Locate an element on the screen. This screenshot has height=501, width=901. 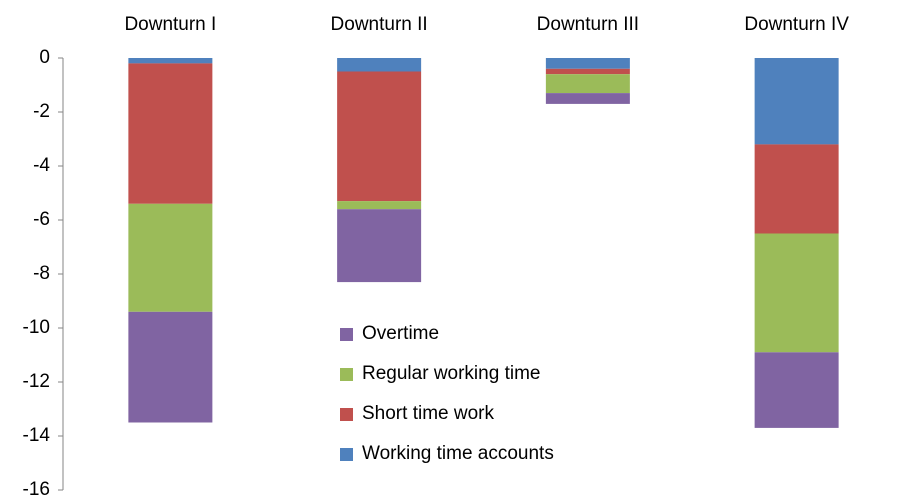
y-tick-label: -12 is located at coordinates (36, 381).